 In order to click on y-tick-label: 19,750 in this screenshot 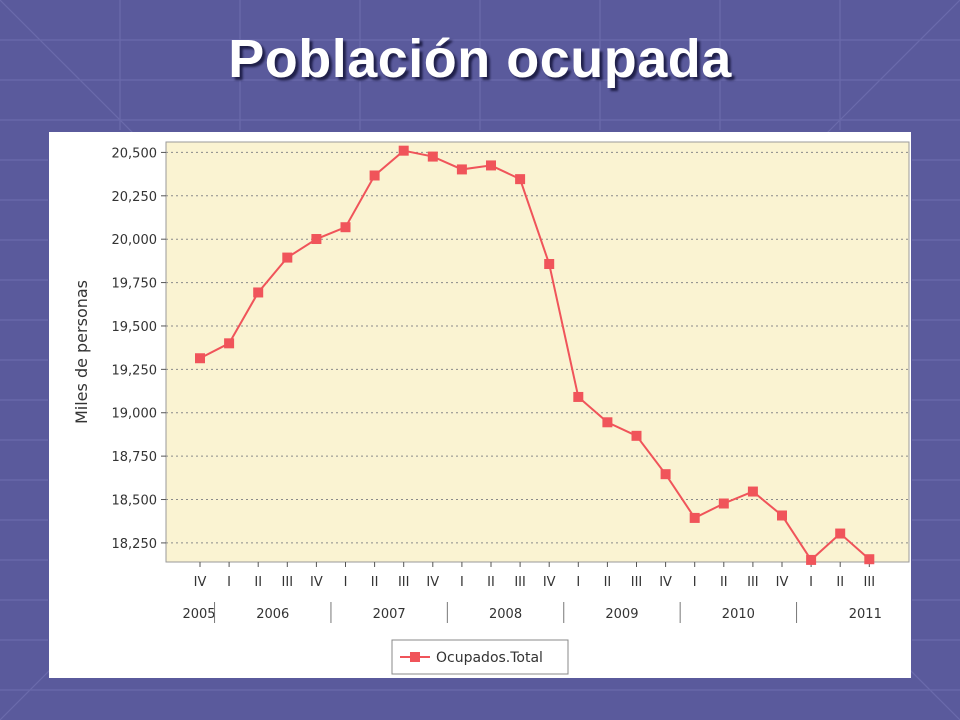, I will do `click(135, 284)`.